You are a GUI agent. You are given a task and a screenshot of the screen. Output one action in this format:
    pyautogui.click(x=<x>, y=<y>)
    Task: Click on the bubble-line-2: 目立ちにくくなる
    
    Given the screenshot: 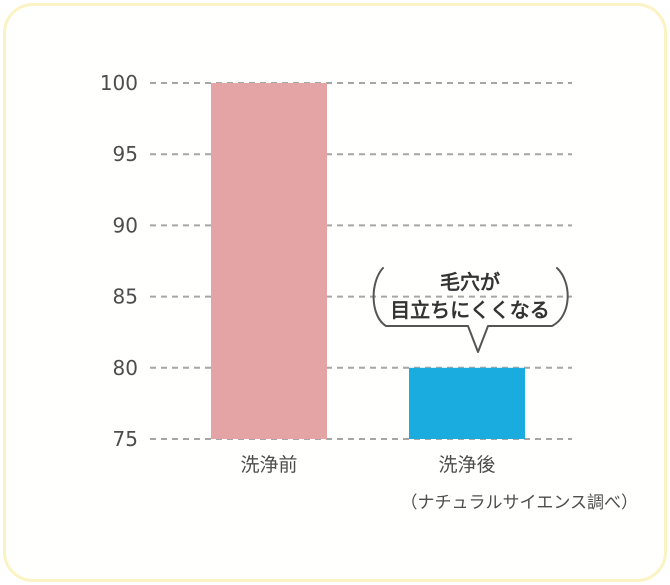 What is the action you would take?
    pyautogui.click(x=470, y=310)
    